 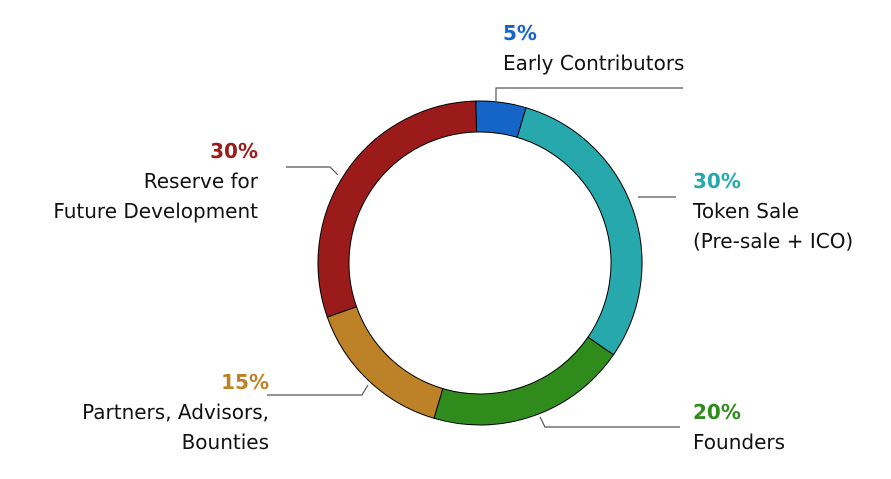 What do you see at coordinates (234, 151) in the screenshot?
I see `percent-label-reserve-for-future-development: 30%` at bounding box center [234, 151].